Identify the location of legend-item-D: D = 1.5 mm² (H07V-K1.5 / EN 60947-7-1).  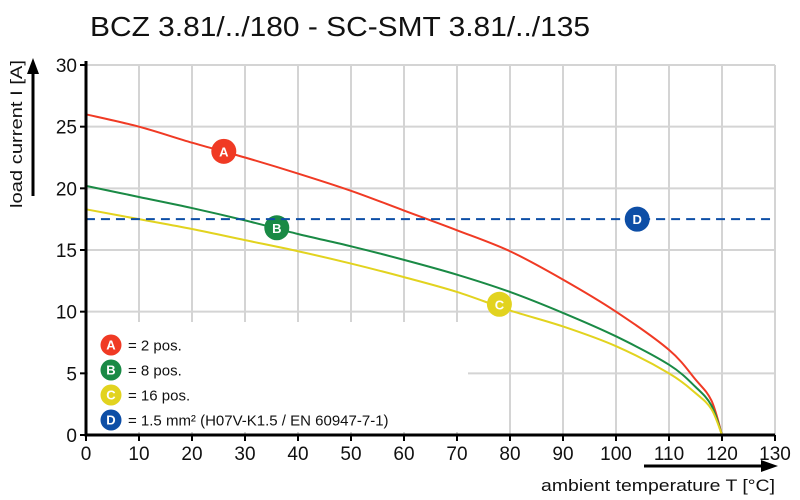
(244, 420).